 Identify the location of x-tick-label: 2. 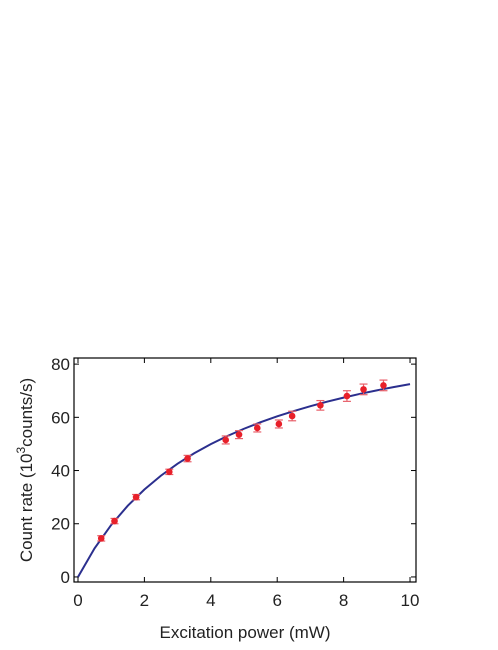
(144, 600).